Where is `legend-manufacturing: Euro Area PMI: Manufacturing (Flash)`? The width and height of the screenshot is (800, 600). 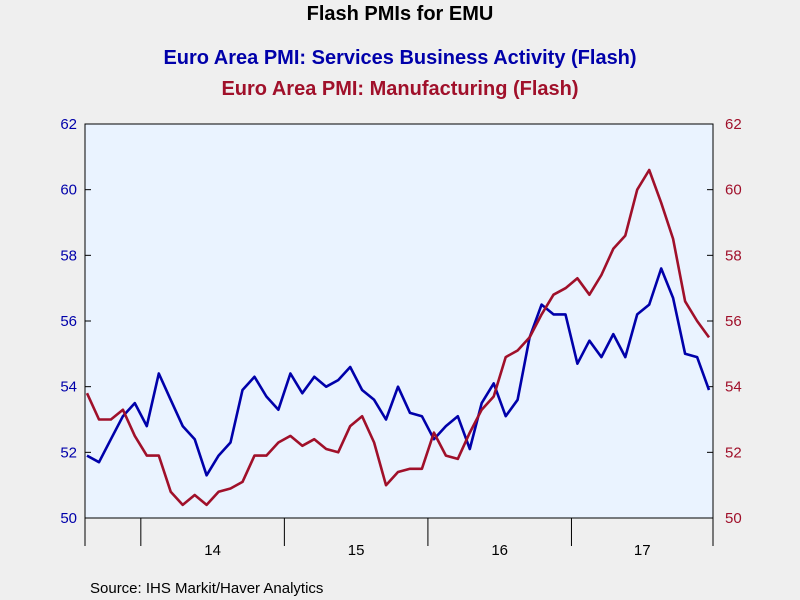
legend-manufacturing: Euro Area PMI: Manufacturing (Flash) is located at coordinates (399, 89).